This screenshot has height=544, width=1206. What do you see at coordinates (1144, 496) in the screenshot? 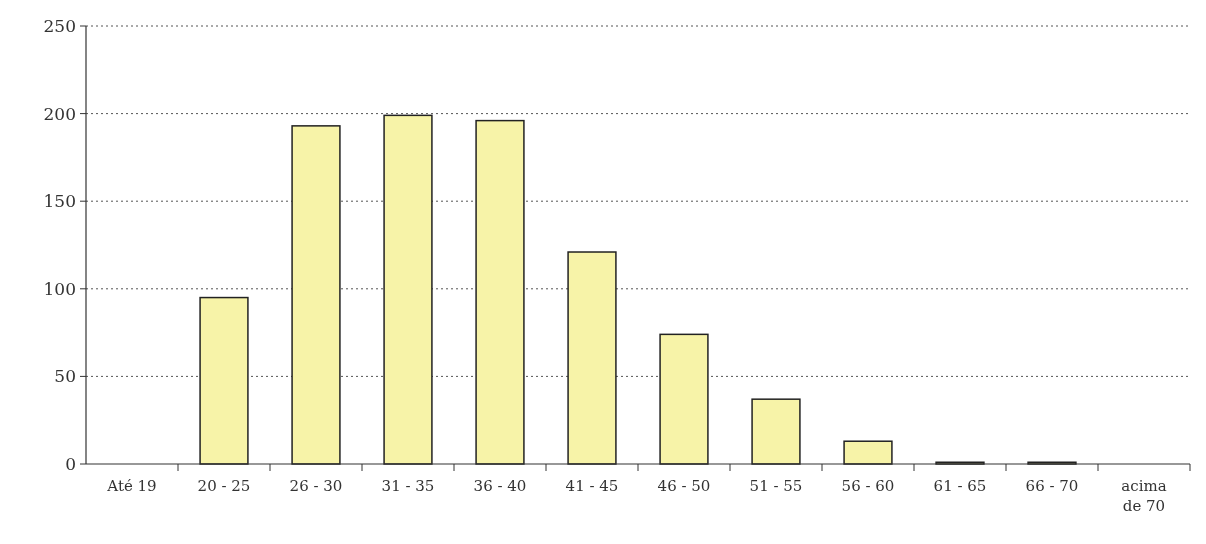
I see `x-tick-label: acima de 70` at bounding box center [1144, 496].